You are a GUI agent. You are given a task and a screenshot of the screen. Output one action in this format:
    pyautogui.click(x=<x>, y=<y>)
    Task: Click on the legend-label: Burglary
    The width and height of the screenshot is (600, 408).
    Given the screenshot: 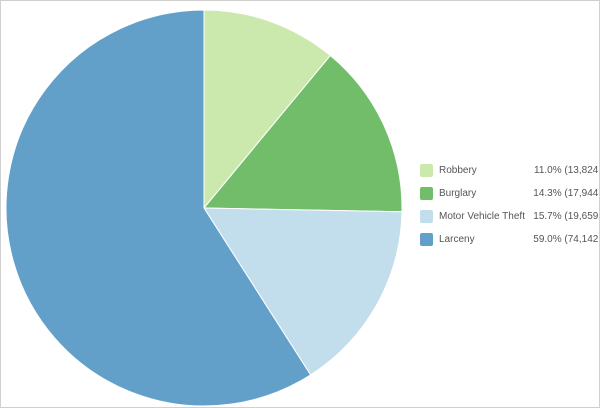 What is the action you would take?
    pyautogui.click(x=458, y=193)
    